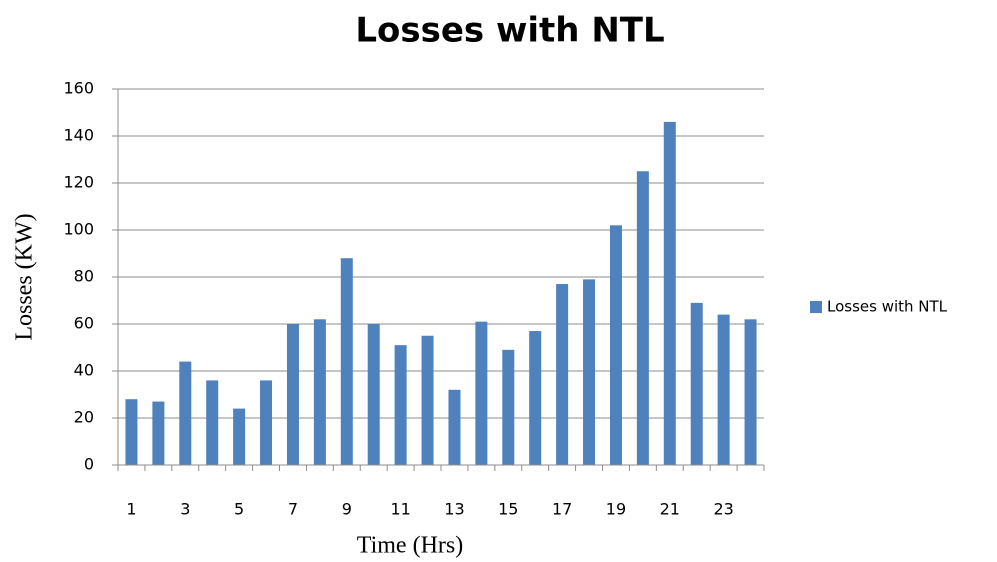 The height and width of the screenshot is (562, 997). What do you see at coordinates (400, 509) in the screenshot?
I see `x-tick-label: 11` at bounding box center [400, 509].